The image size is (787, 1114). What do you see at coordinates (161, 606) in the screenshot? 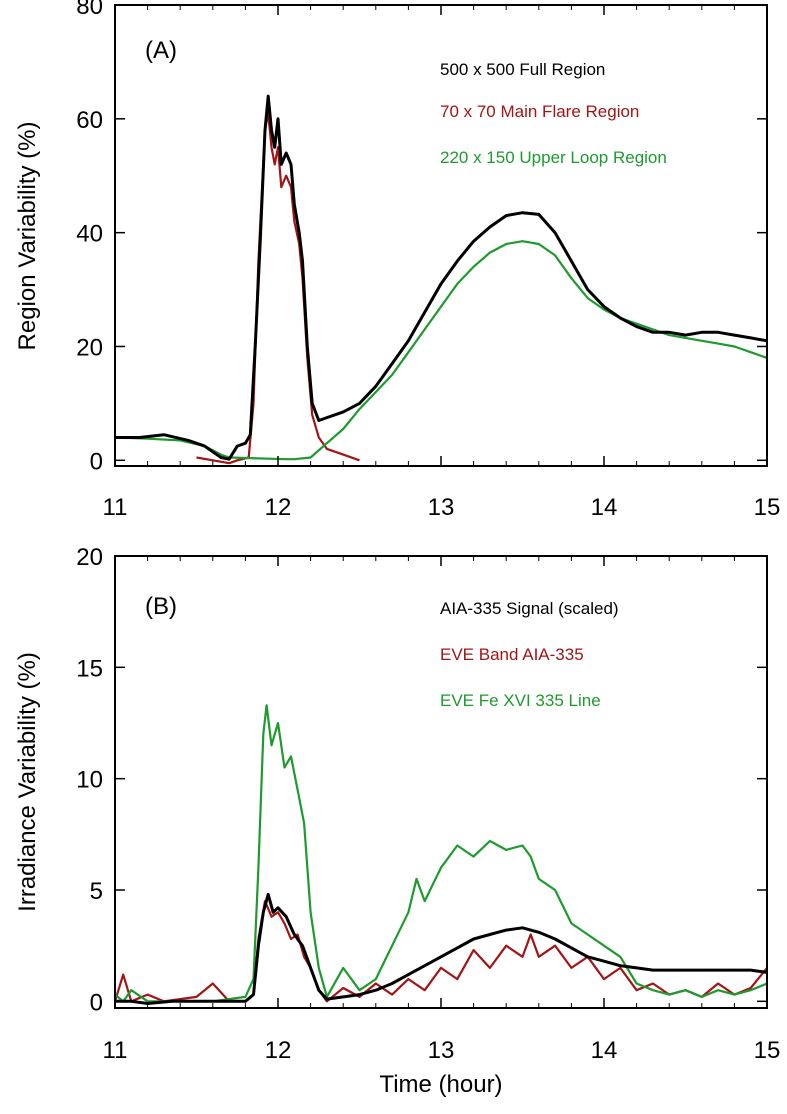
I see `panel-b-label: (B)` at bounding box center [161, 606].